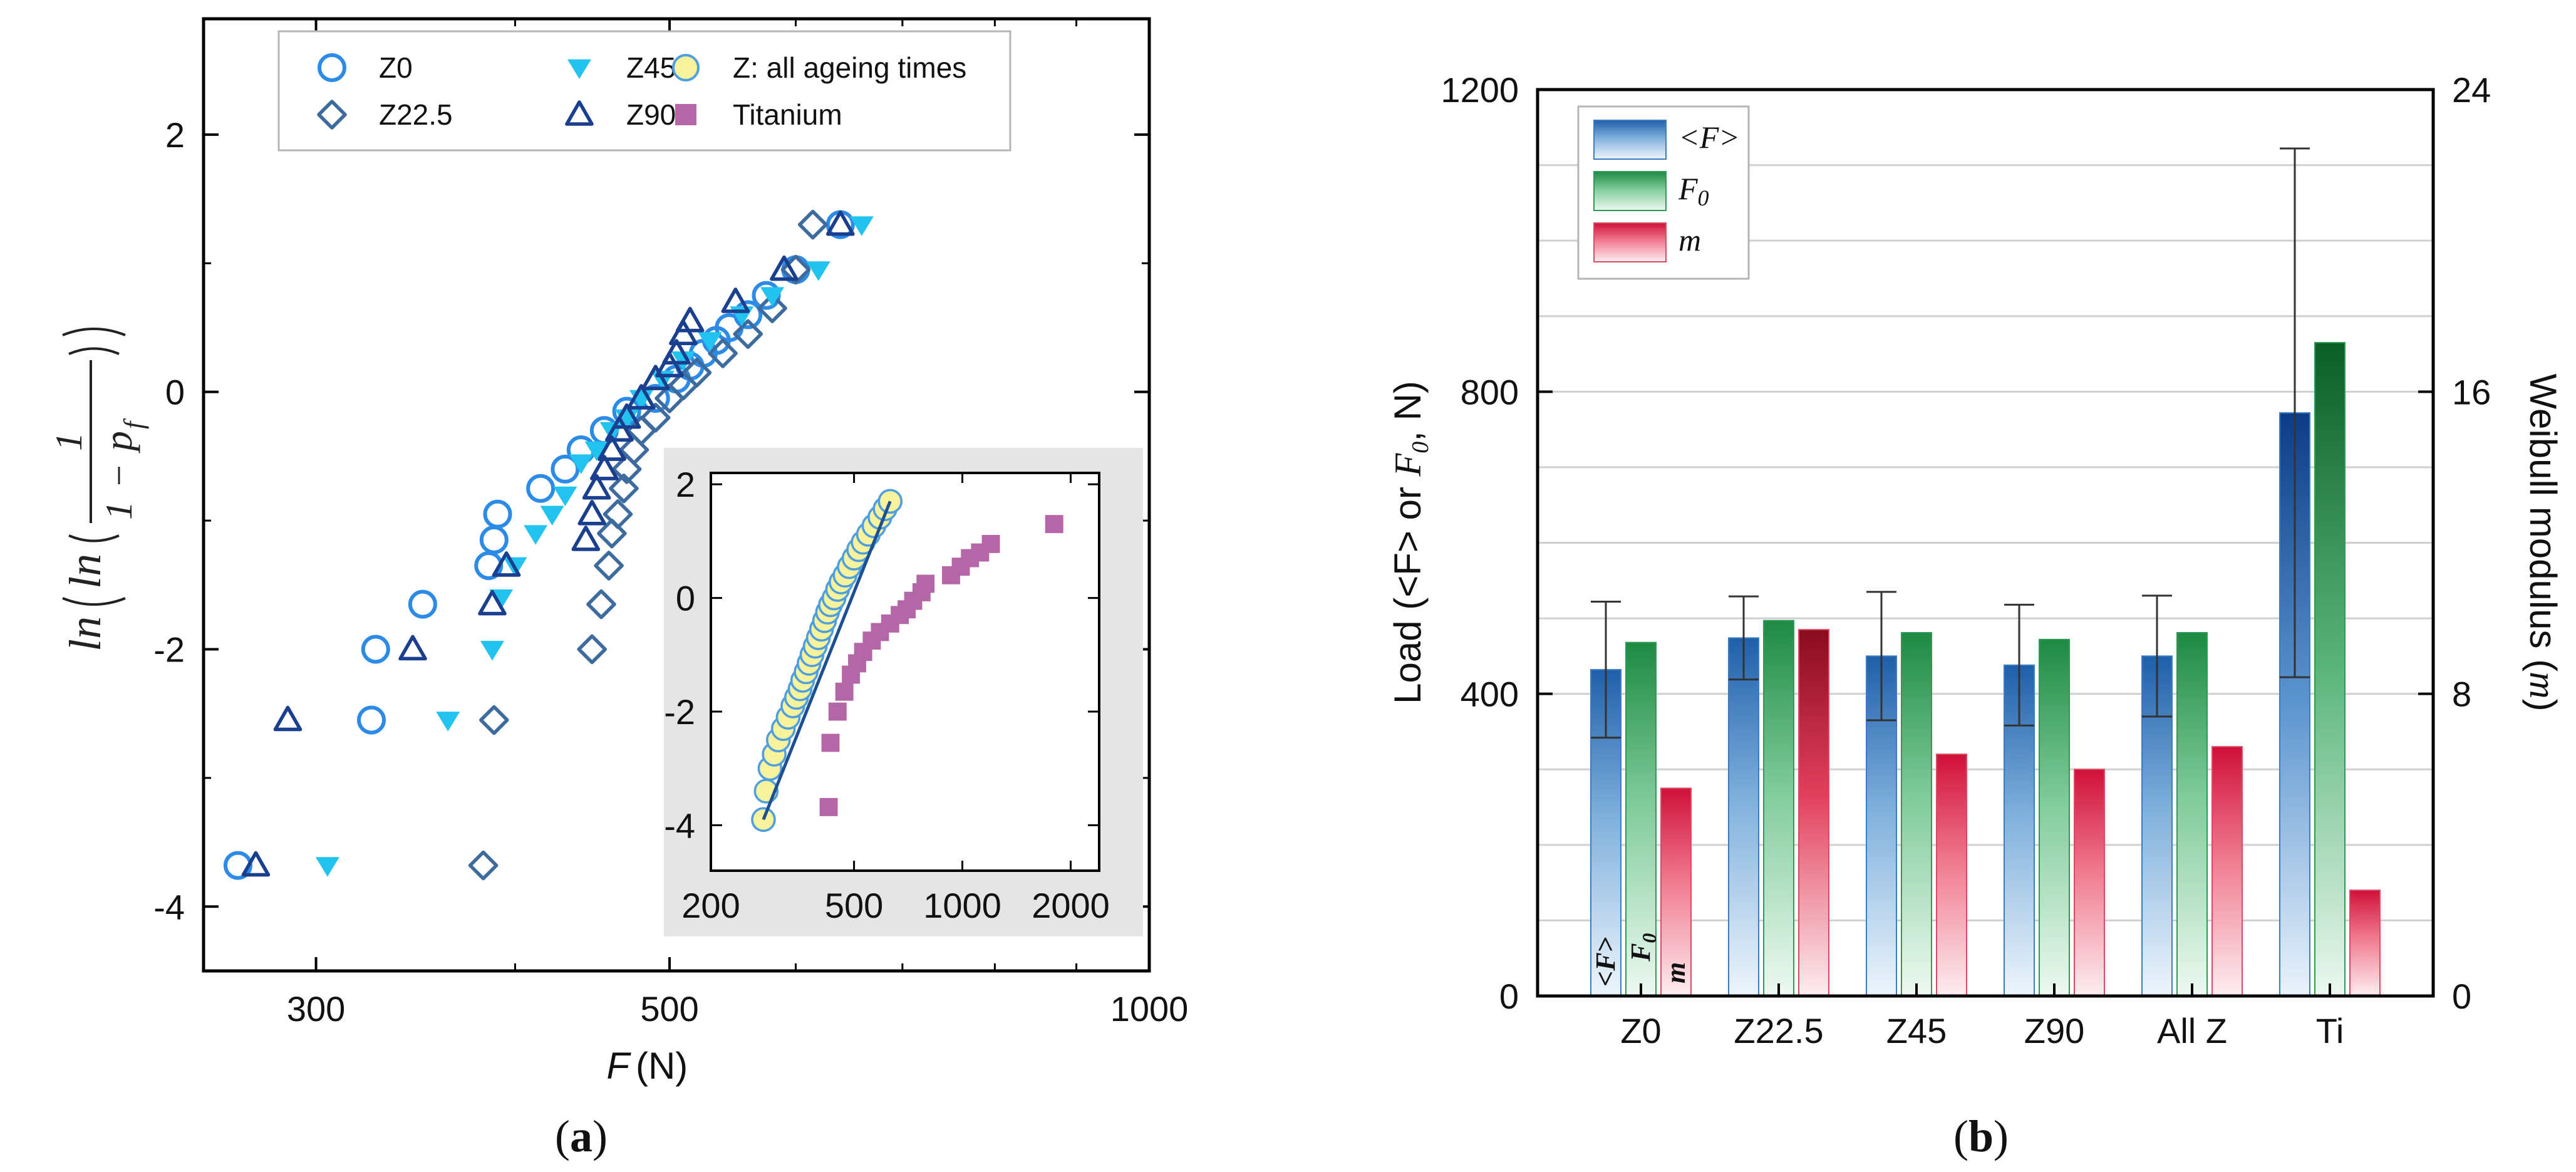 Image resolution: width=2576 pixels, height=1172 pixels. Describe the element at coordinates (1420, 448) in the screenshot. I see `b-ylabel-c: 0` at that location.